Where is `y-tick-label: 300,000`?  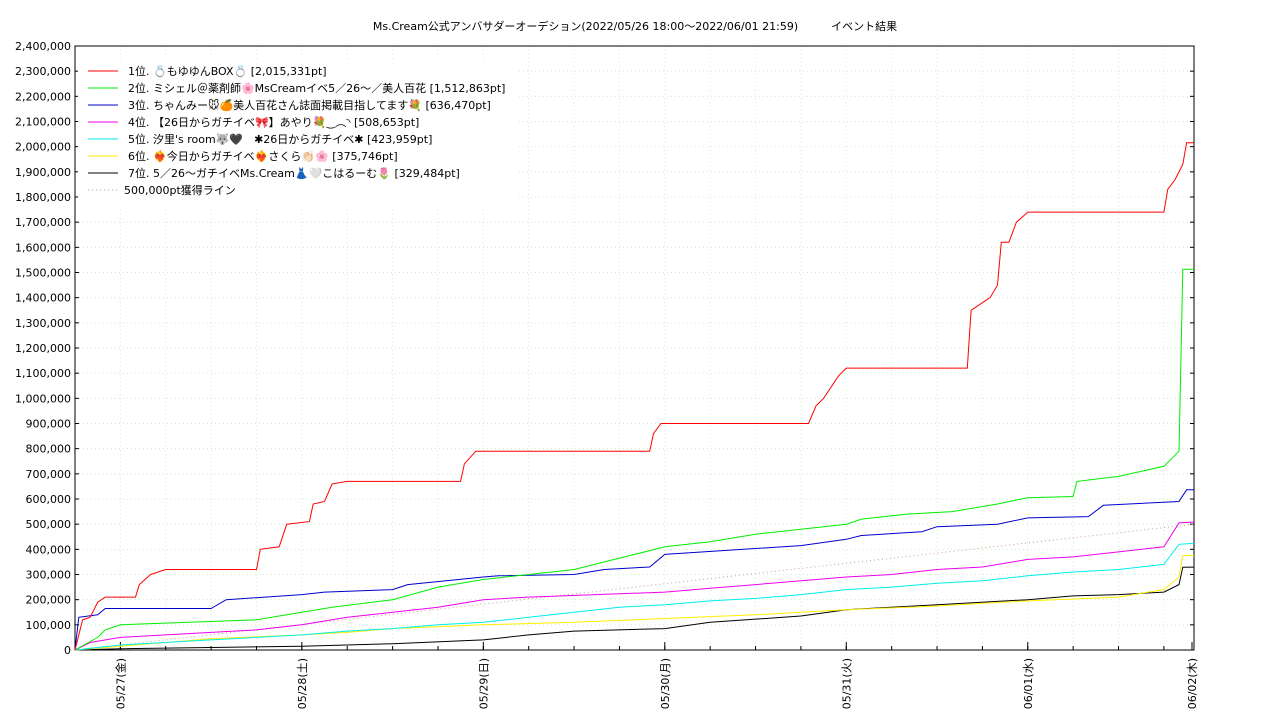
y-tick-label: 300,000 is located at coordinates (49, 575).